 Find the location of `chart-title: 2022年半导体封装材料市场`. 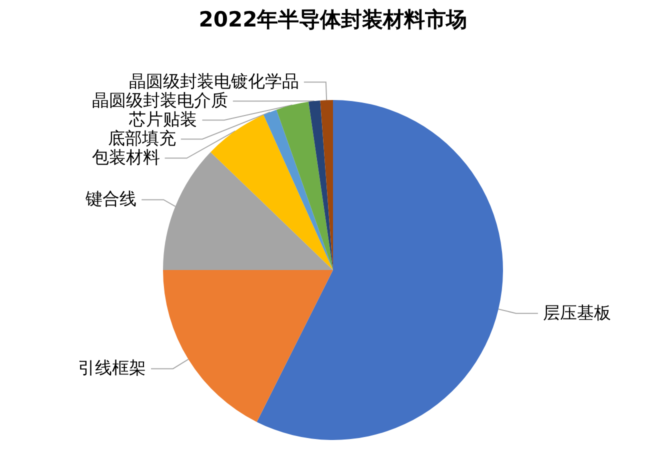

chart-title: 2022年半导体封装材料市场 is located at coordinates (333, 20).